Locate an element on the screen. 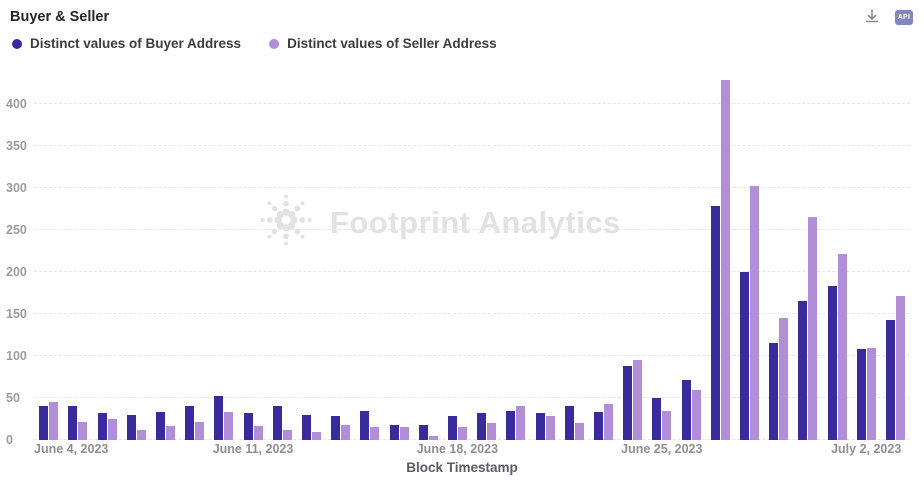 This screenshot has width=924, height=486. y-axis-labels: 0 50 100 150 200 250 300 350 400 is located at coordinates (19, 258).